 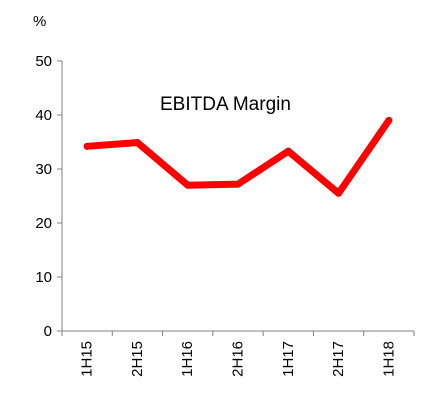 I want to click on x-tick-label: 1H15, so click(x=87, y=359).